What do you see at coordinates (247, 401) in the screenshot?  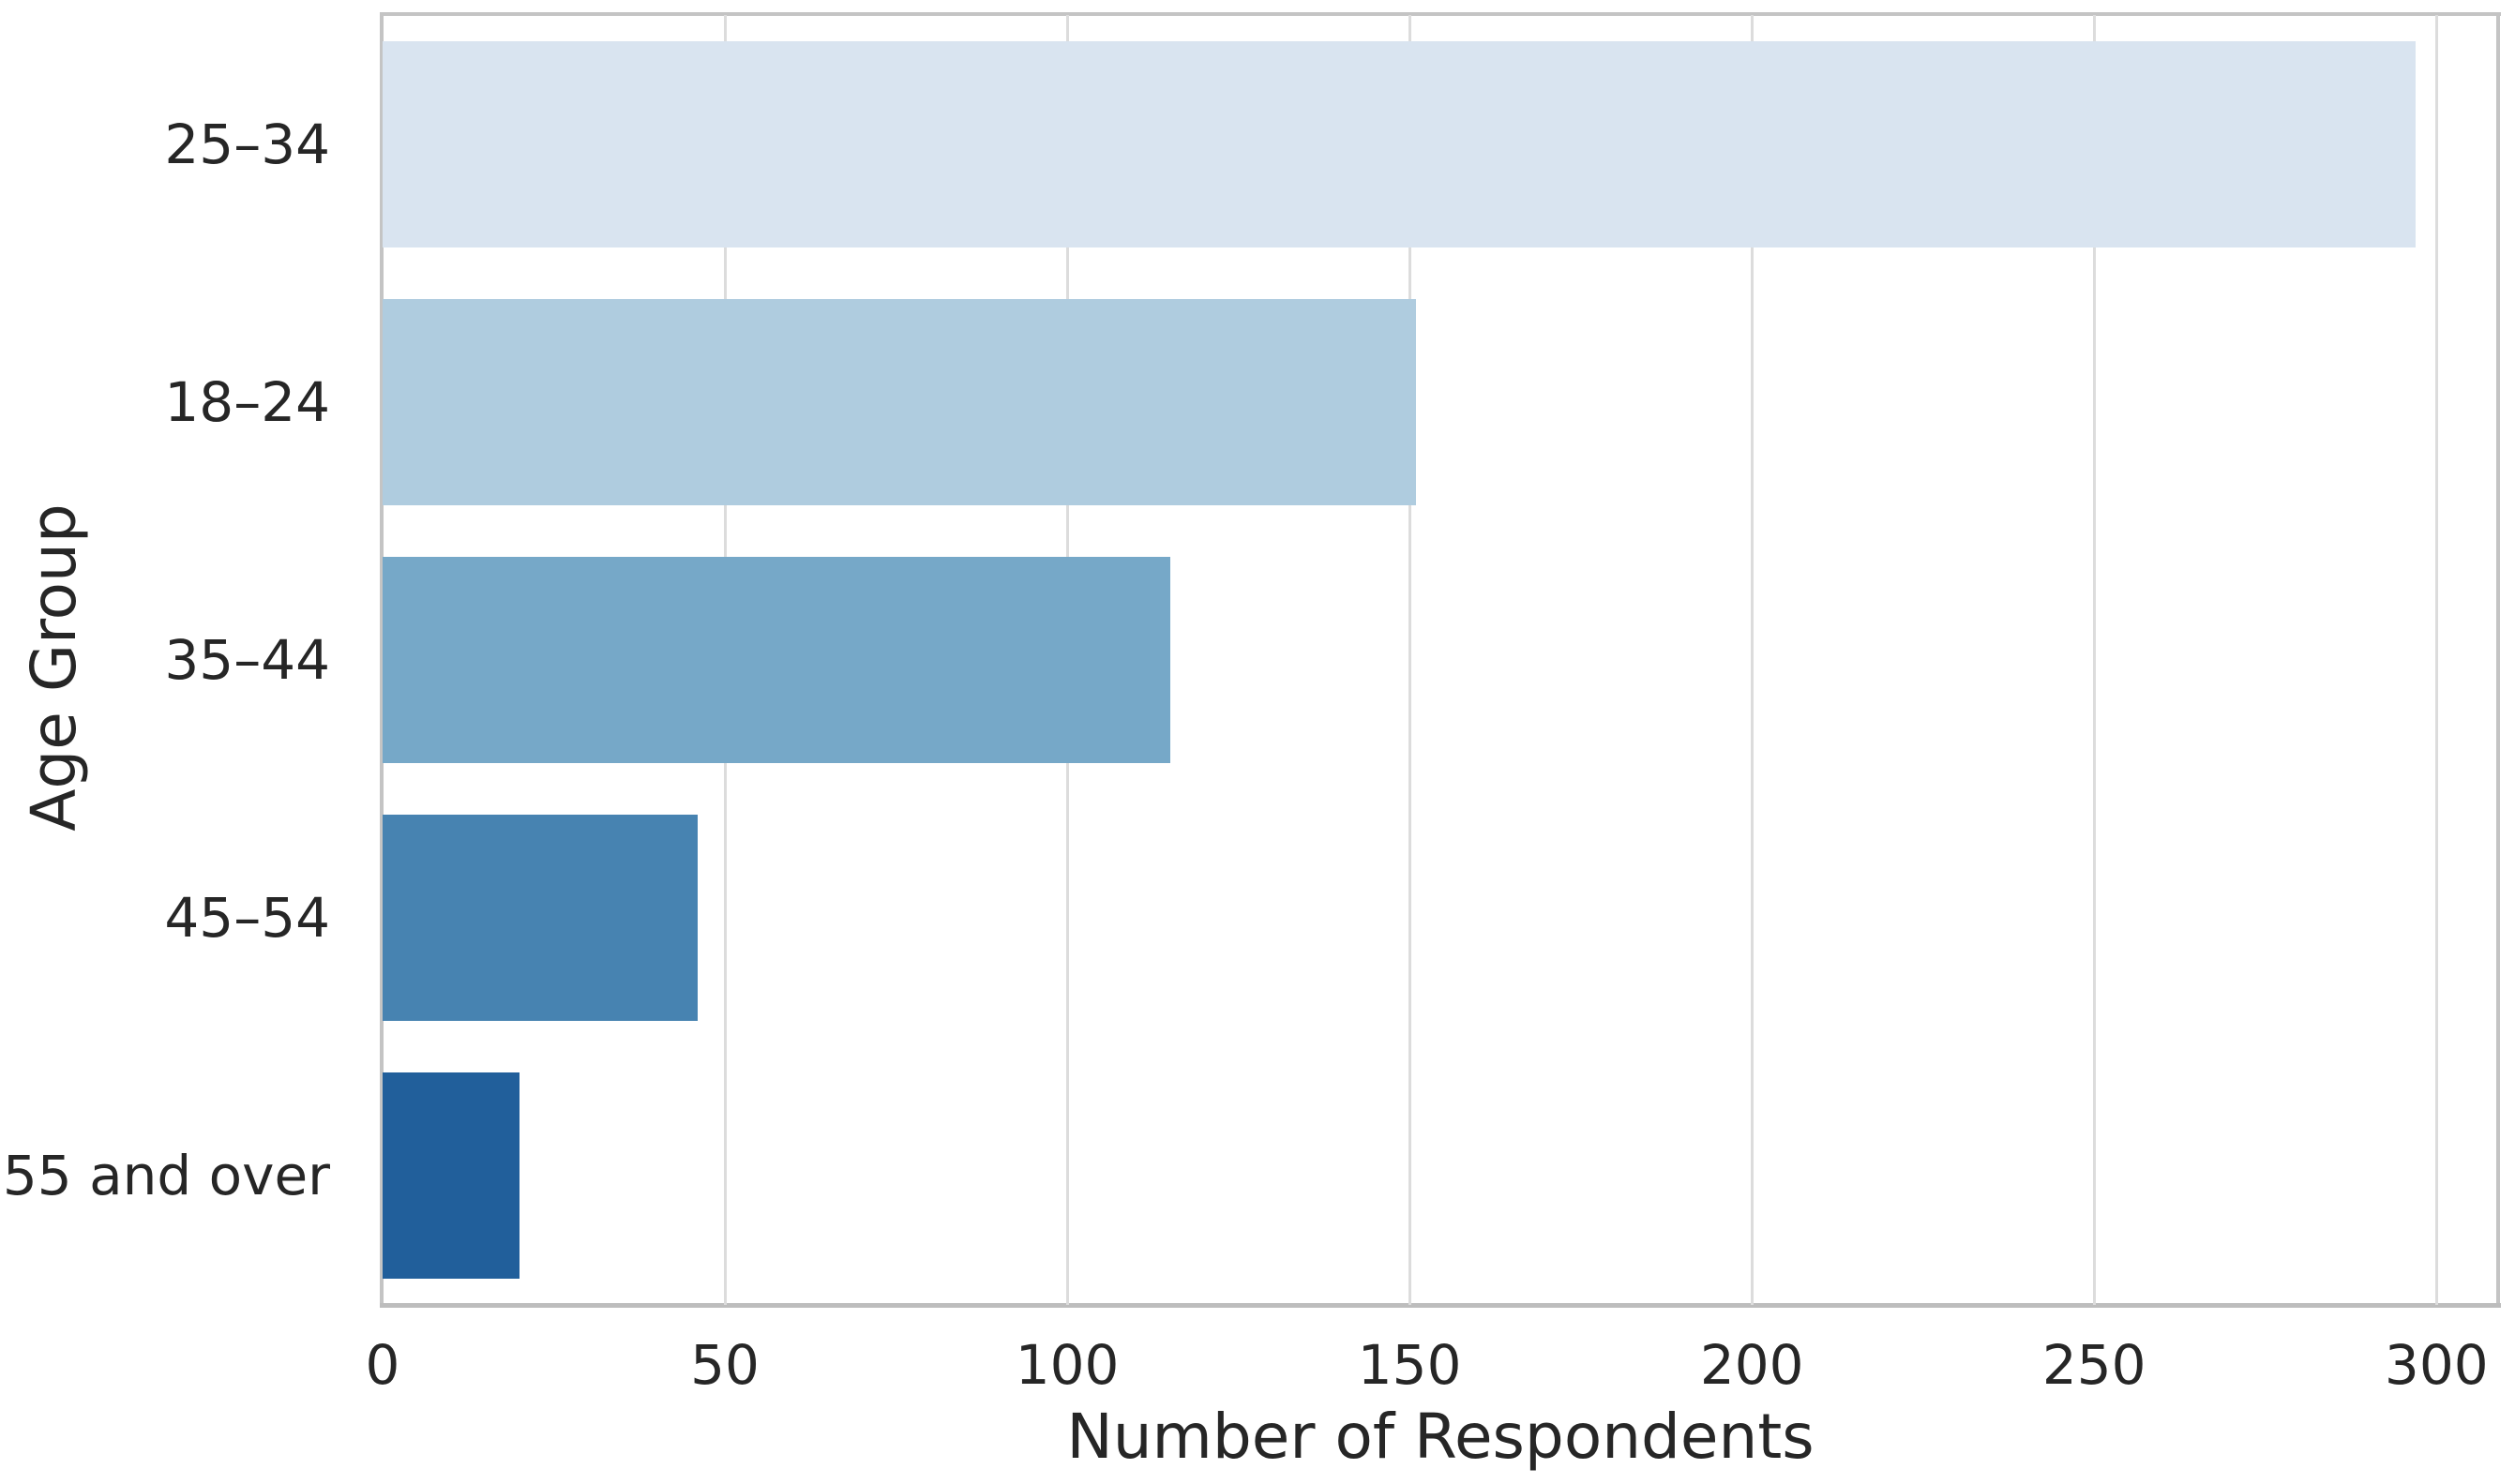 I see `y-tick-label: 18–24` at bounding box center [247, 401].